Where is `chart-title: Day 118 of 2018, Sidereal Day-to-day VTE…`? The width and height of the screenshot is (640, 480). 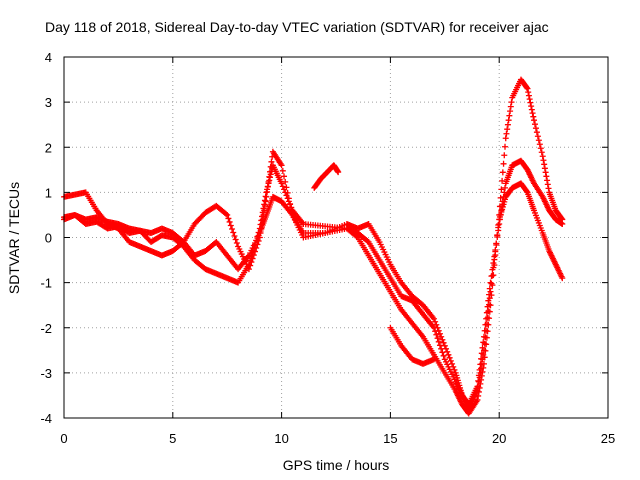
chart-title: Day 118 of 2018, Sidereal Day-to-day VTE… is located at coordinates (297, 27).